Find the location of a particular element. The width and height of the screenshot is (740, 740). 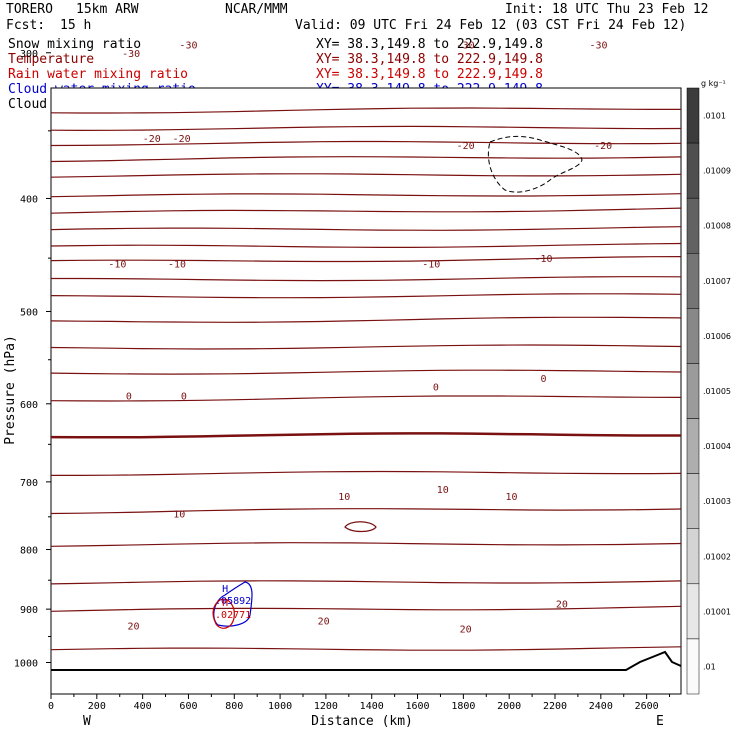

y-tick-label: 400 is located at coordinates (29, 199).